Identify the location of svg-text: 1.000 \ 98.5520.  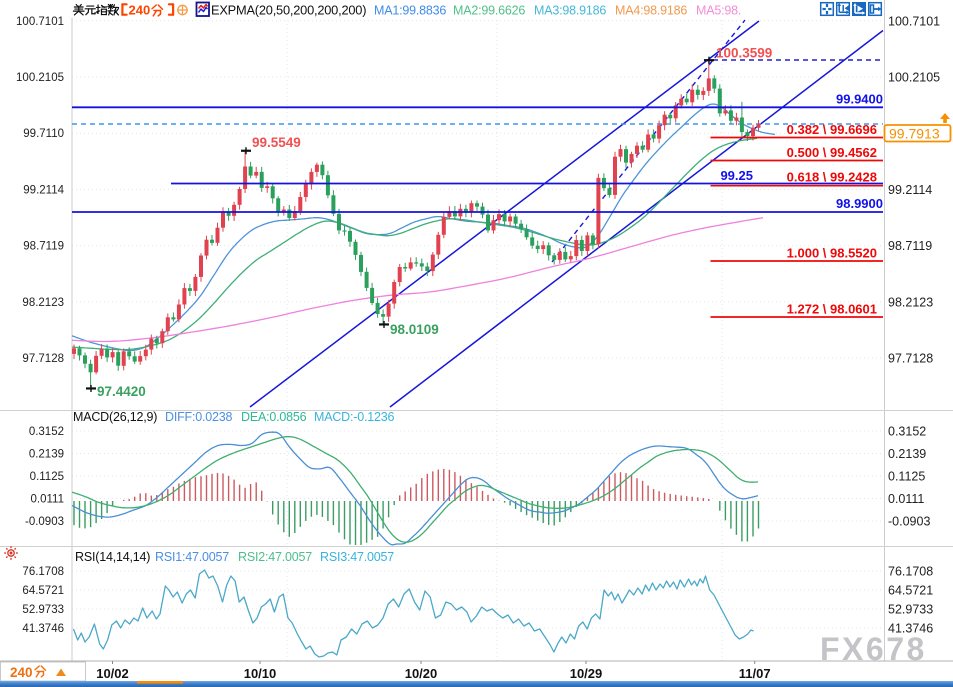
(832, 253).